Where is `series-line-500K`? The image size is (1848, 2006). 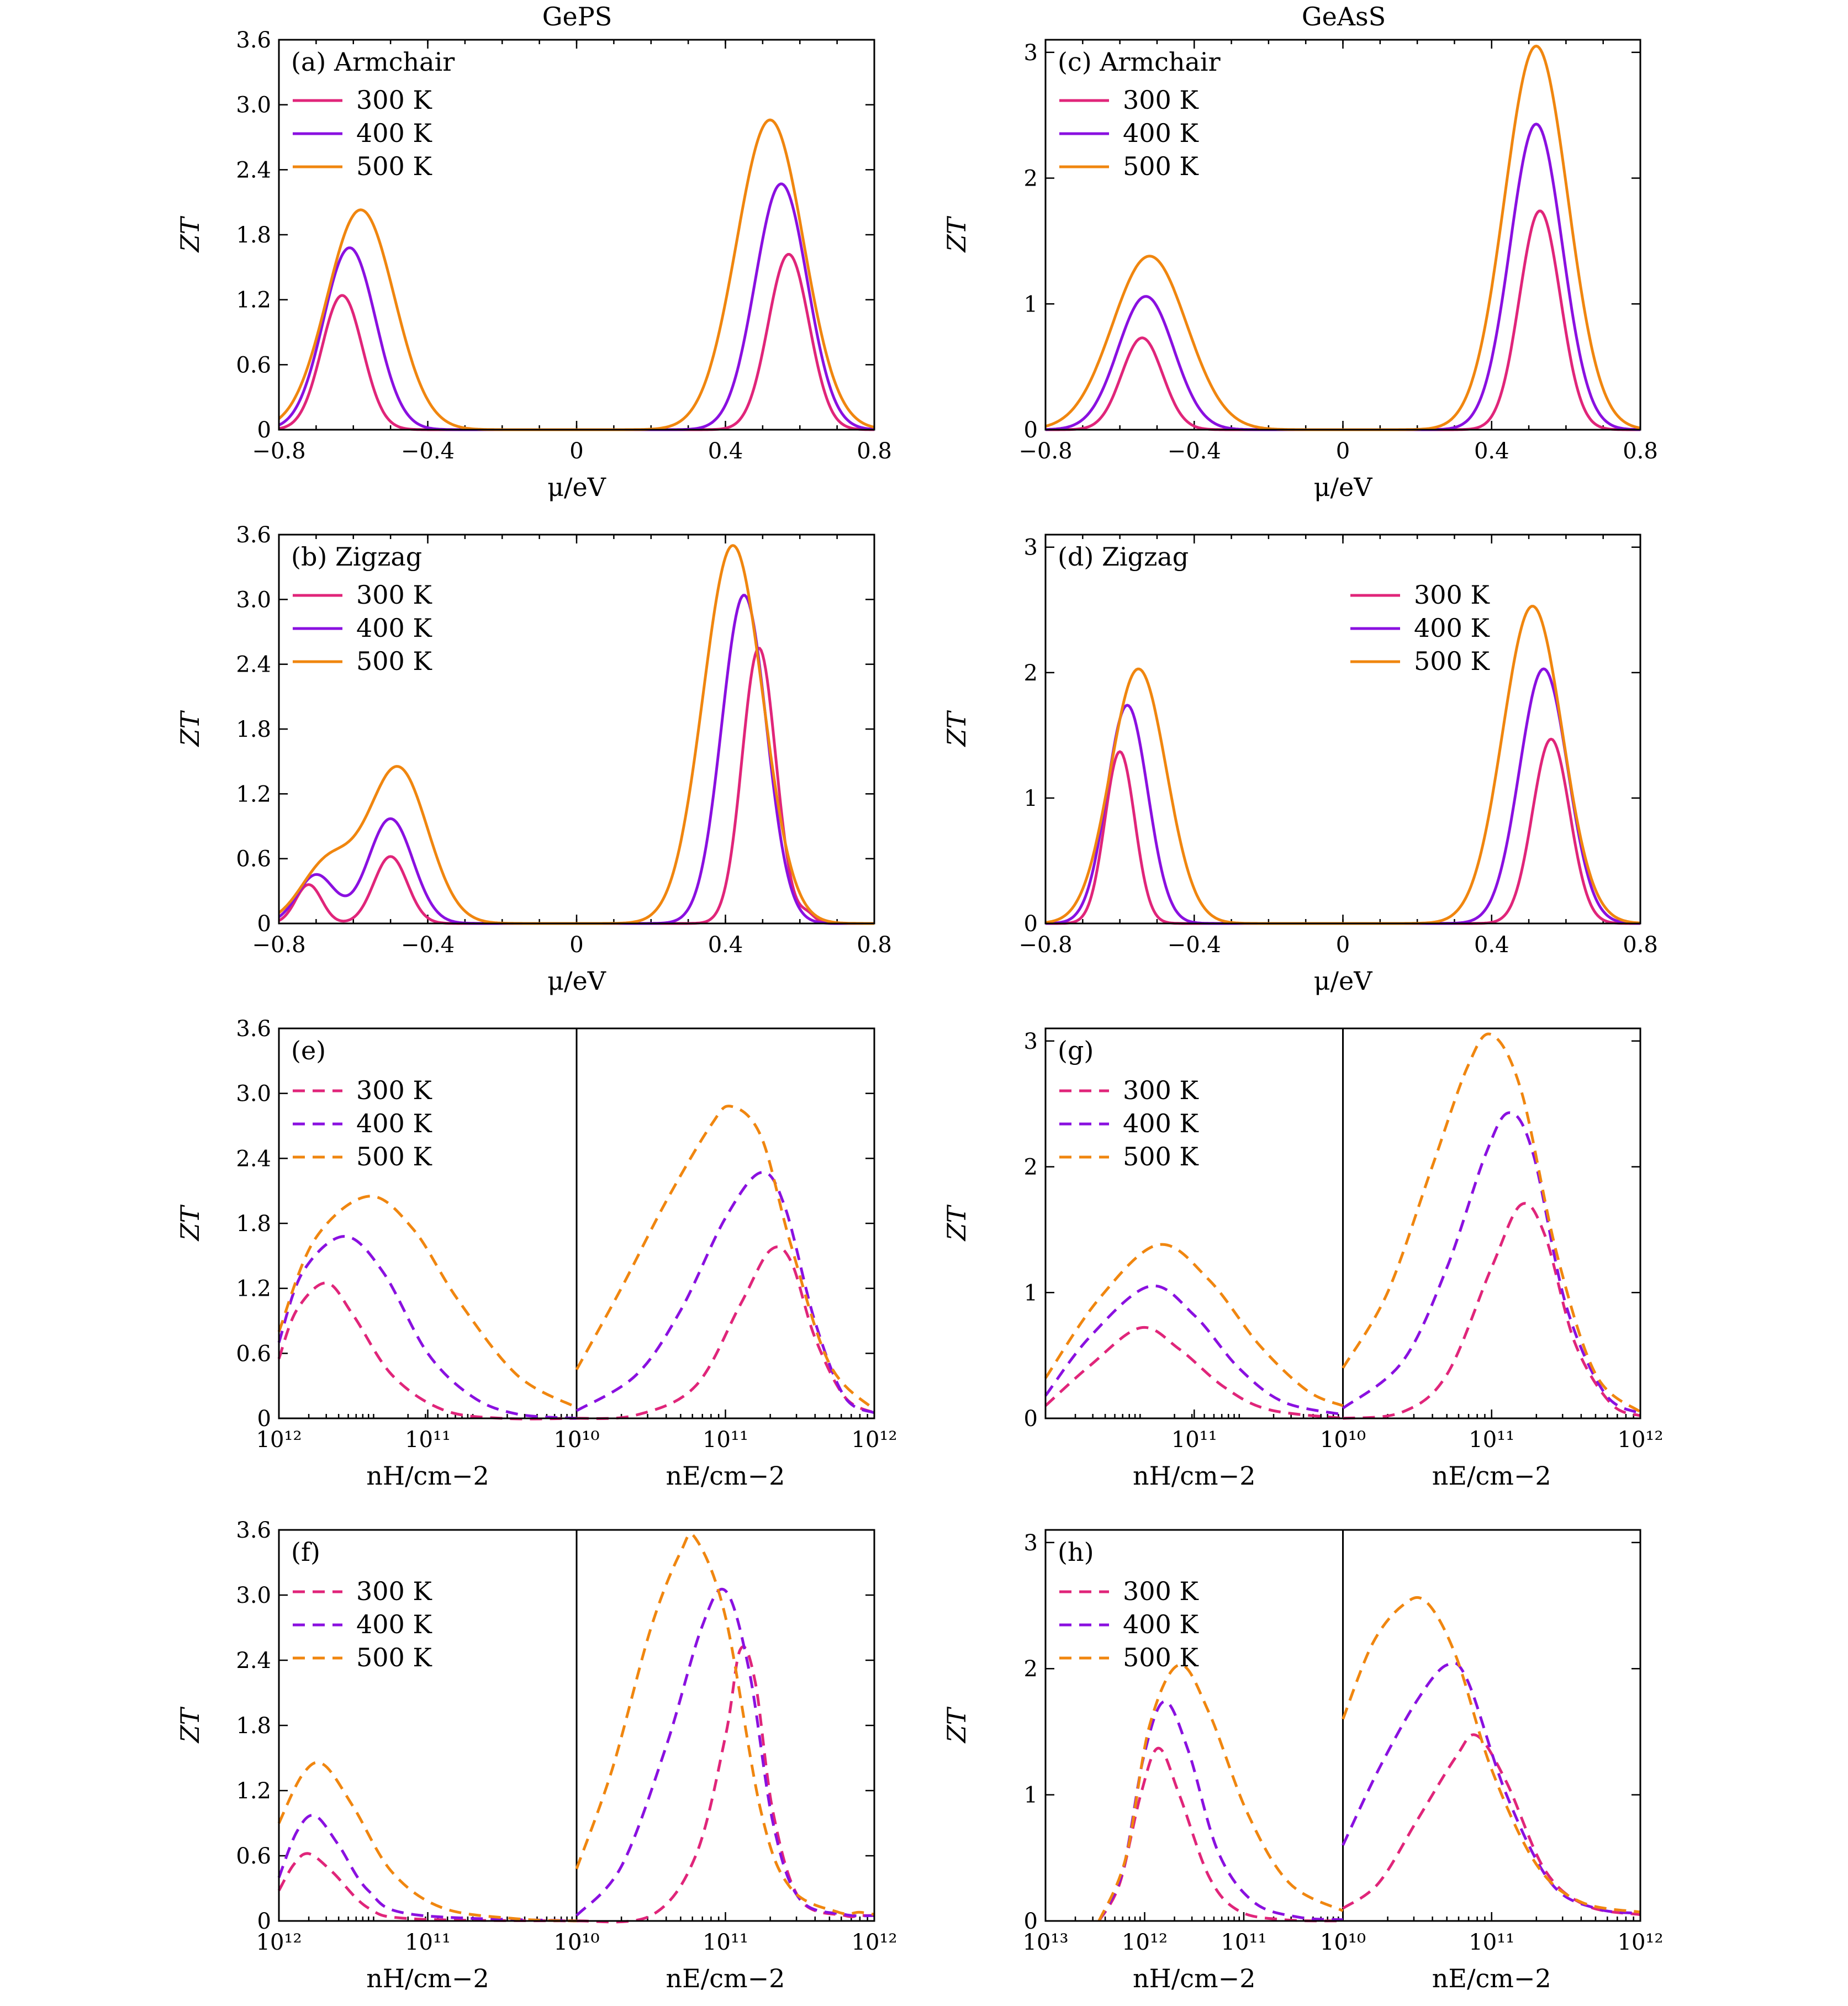 series-line-500K is located at coordinates (1343, 765).